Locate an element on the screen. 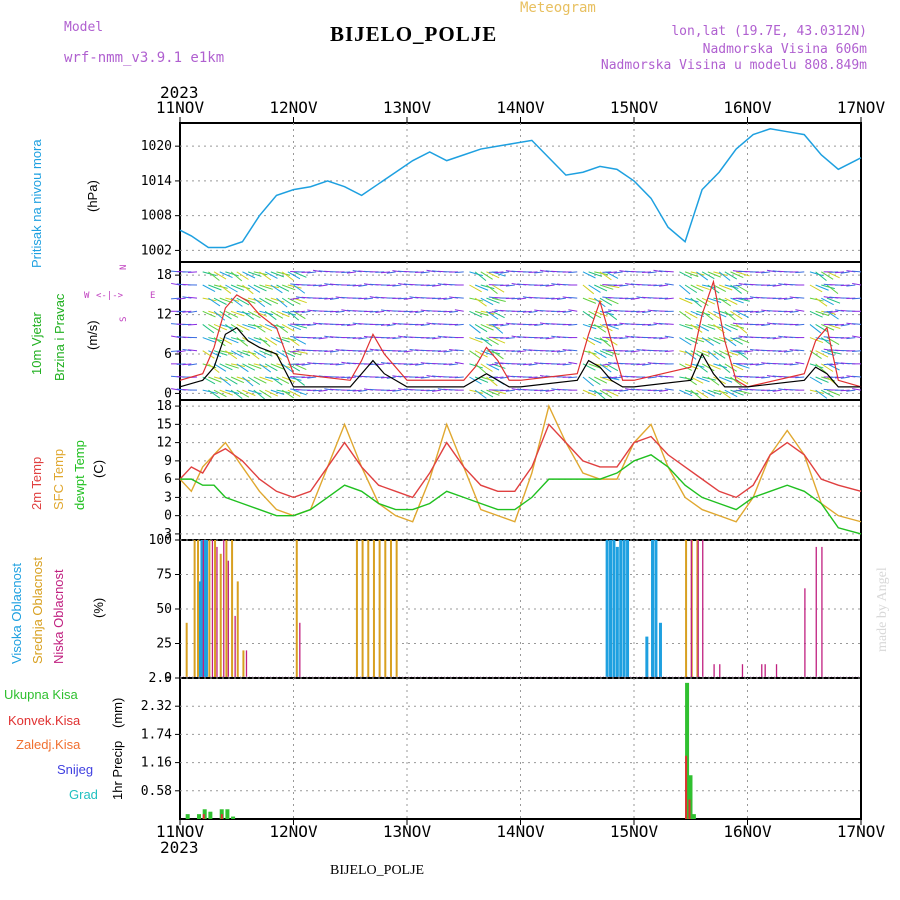  y-tick-label: 0 is located at coordinates (168, 393).